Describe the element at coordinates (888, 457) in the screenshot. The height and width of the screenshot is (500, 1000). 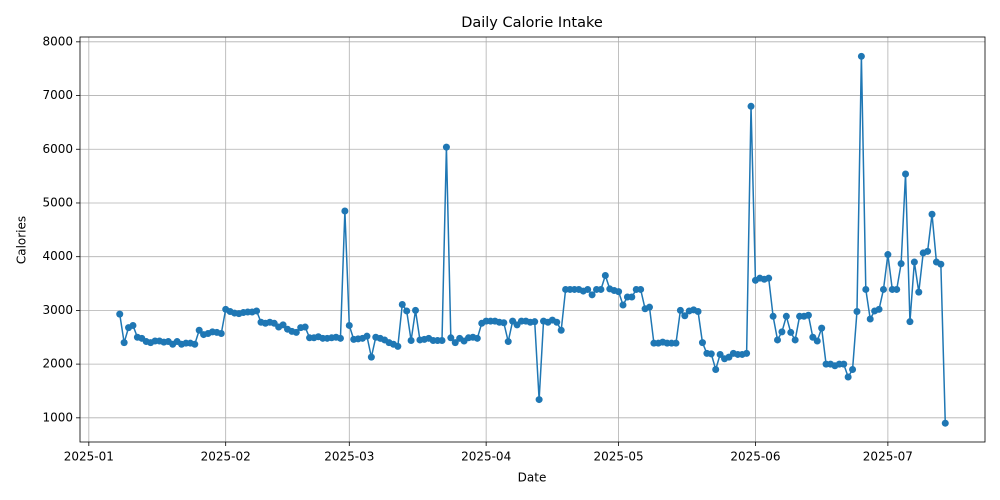
I see `x-tick-label: 2025-07` at that location.